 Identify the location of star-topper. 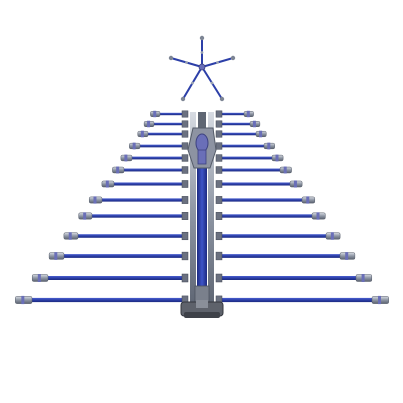
(202, 68).